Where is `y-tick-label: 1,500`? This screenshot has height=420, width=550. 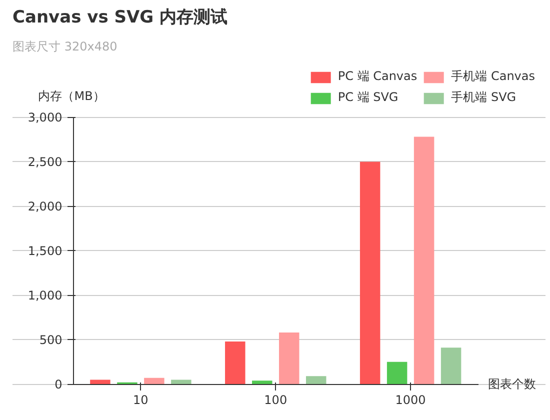 y-tick-label: 1,500 is located at coordinates (45, 251).